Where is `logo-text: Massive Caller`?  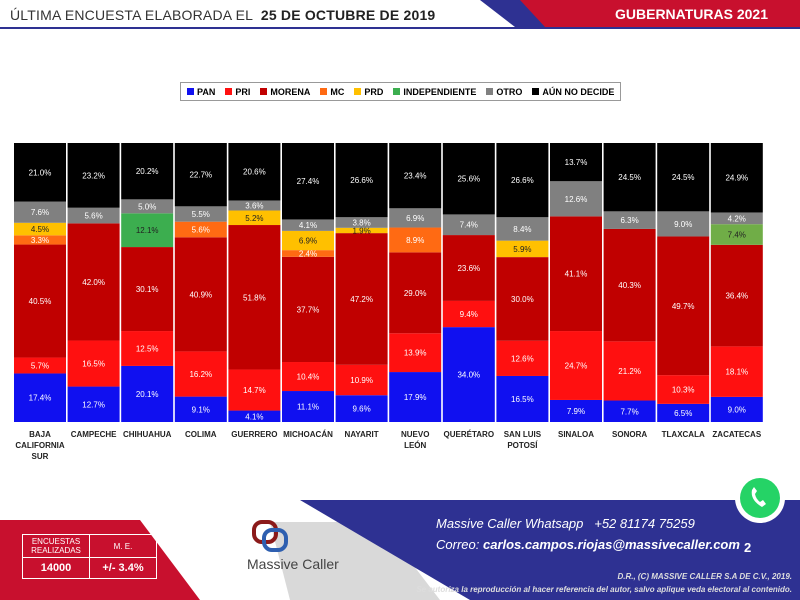
logo-text: Massive Caller is located at coordinates (293, 564).